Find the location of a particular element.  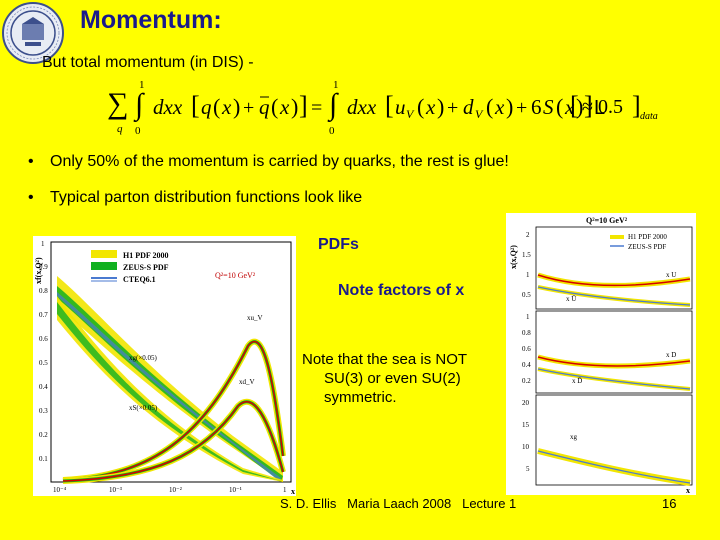

right-panel2-ticks: 1 0.8 0.6 0.4 0.2 is located at coordinates (526, 349).